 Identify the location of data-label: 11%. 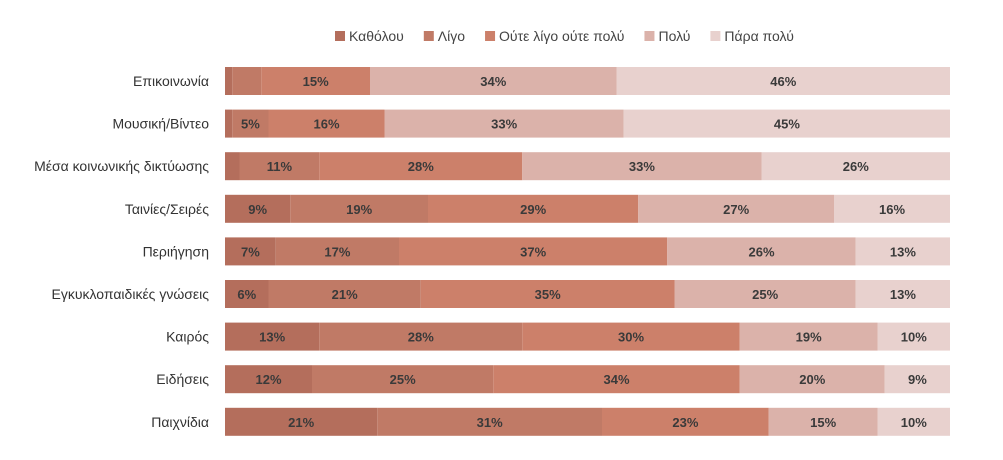
(280, 166).